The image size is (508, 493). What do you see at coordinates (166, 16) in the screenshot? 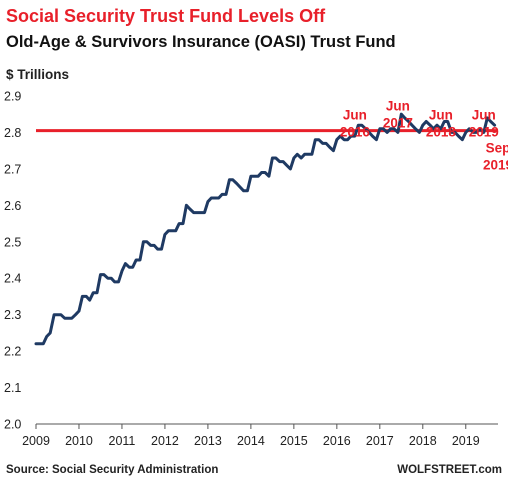
I see `chart-title: Social Security Trust Fund Levels Off` at bounding box center [166, 16].